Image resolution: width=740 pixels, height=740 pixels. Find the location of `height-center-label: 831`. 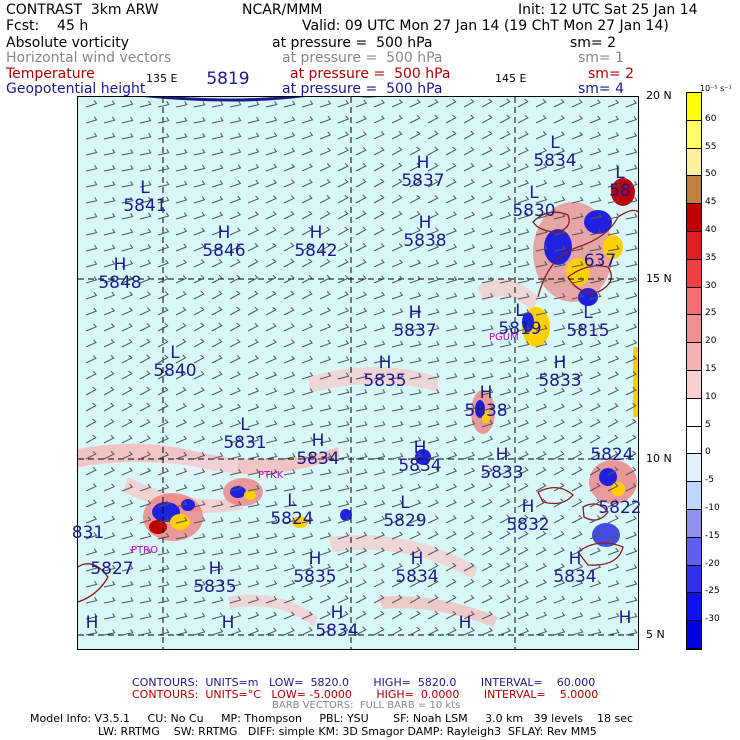

height-center-label: 831 is located at coordinates (88, 533).